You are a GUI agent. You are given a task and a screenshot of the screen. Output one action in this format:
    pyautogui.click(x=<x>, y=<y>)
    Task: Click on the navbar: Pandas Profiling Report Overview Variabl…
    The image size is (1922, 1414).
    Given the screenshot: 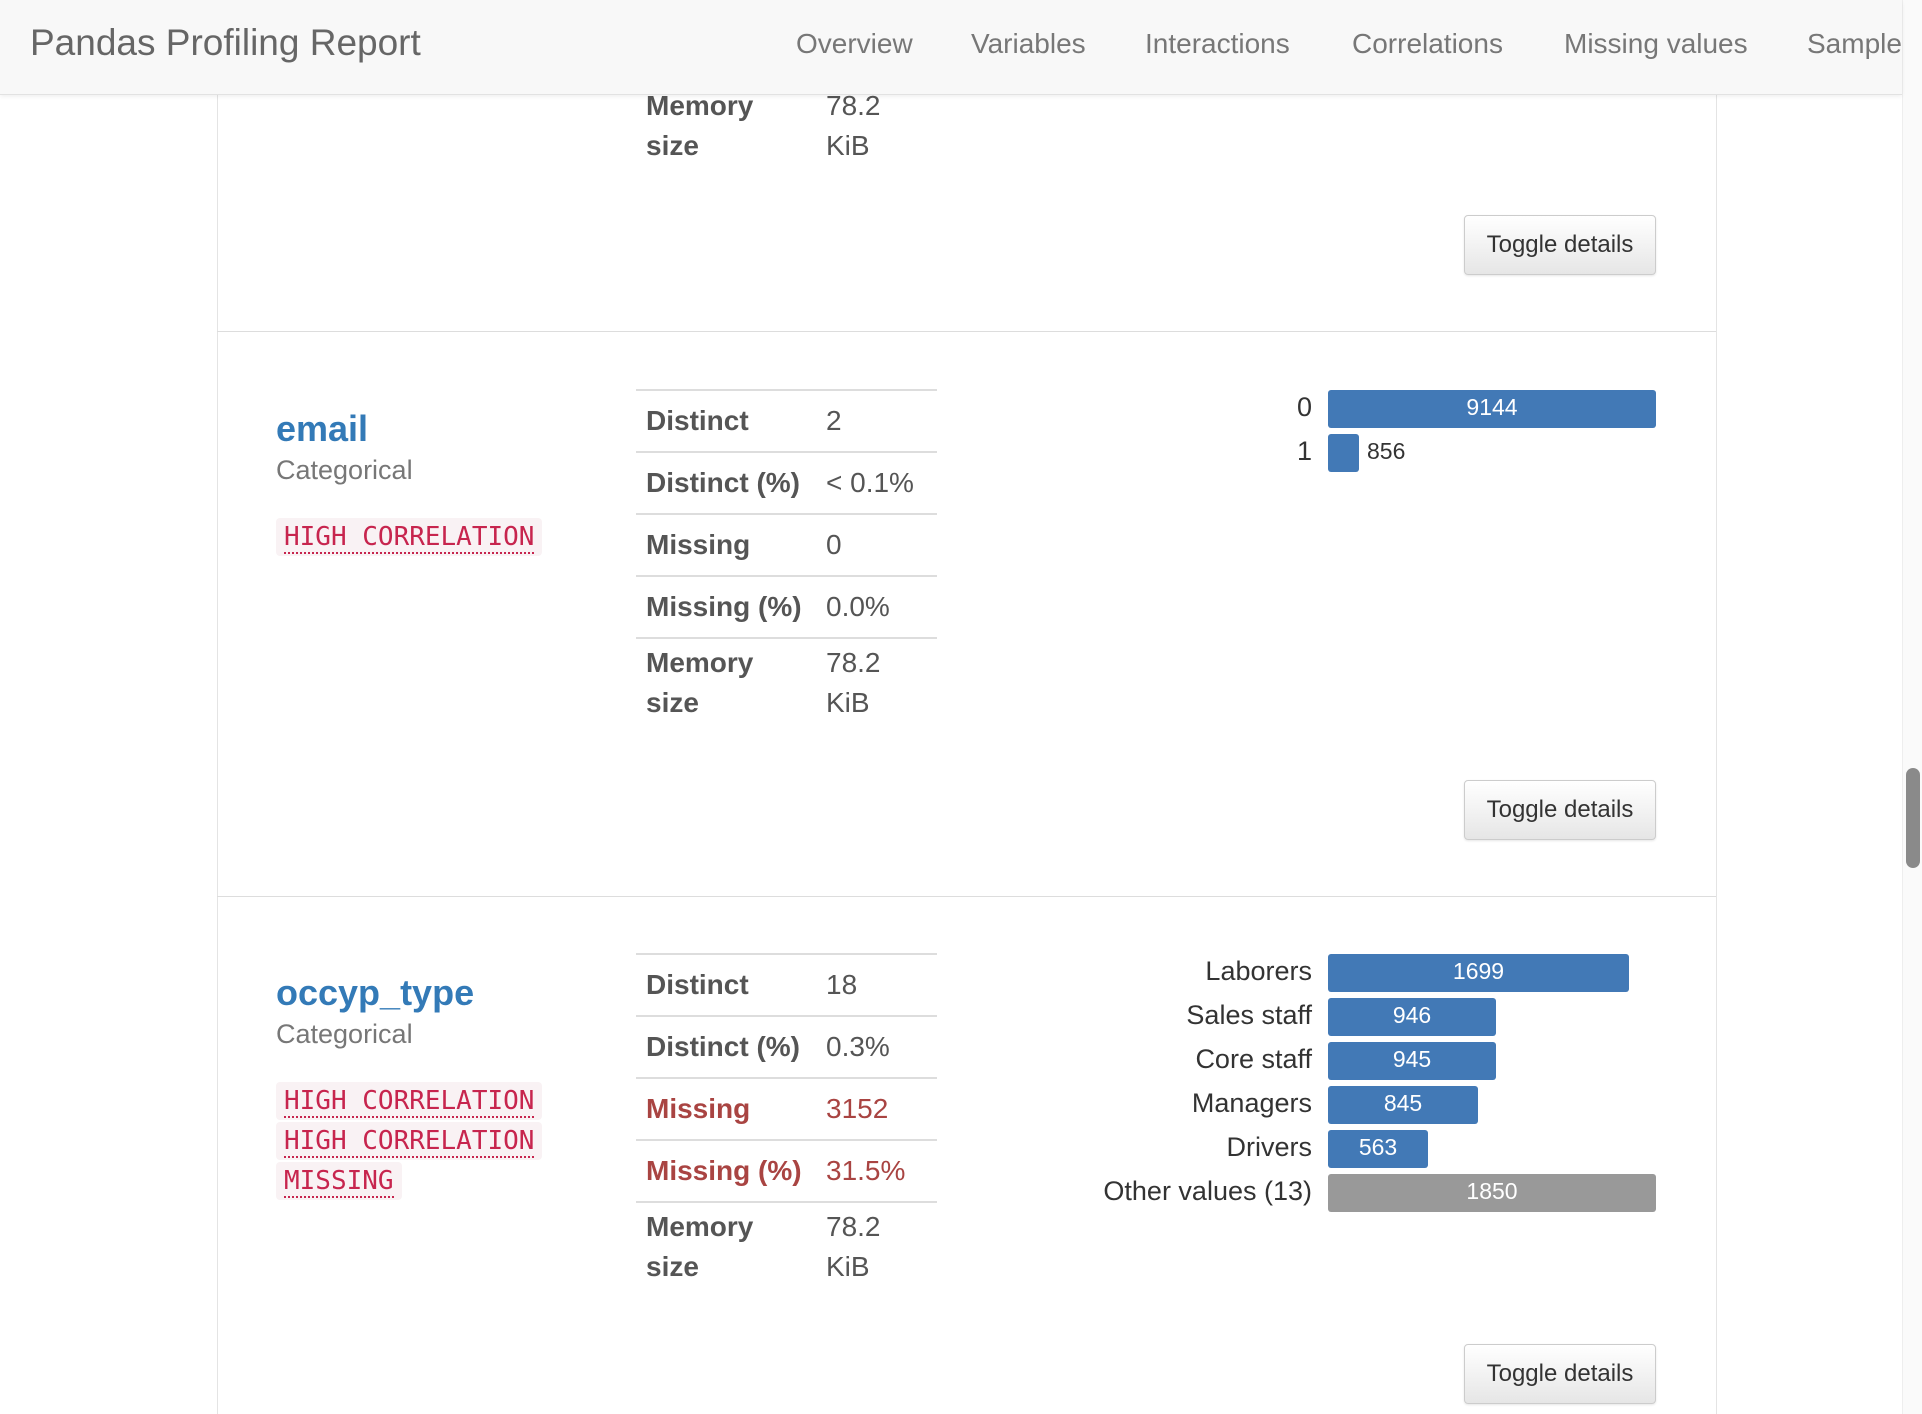 What is the action you would take?
    pyautogui.click(x=951, y=47)
    